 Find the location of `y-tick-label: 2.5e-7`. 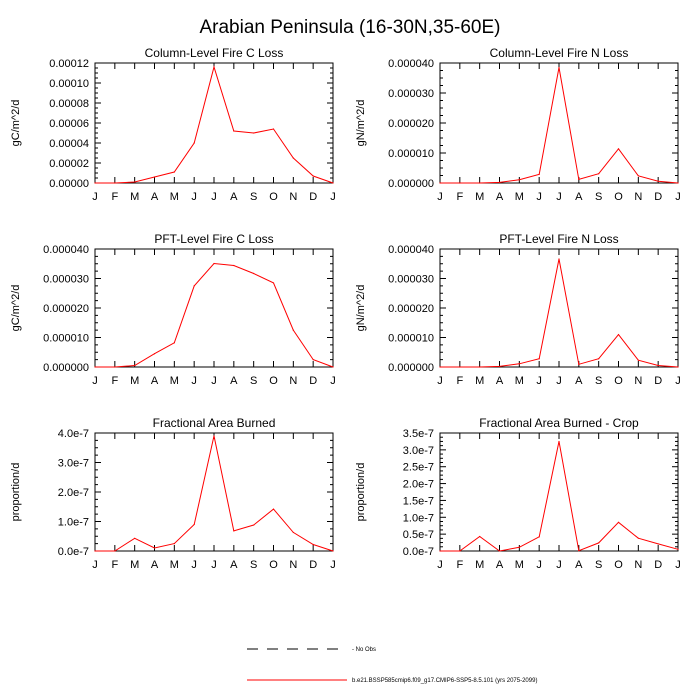

y-tick-label: 2.5e-7 is located at coordinates (418, 468).